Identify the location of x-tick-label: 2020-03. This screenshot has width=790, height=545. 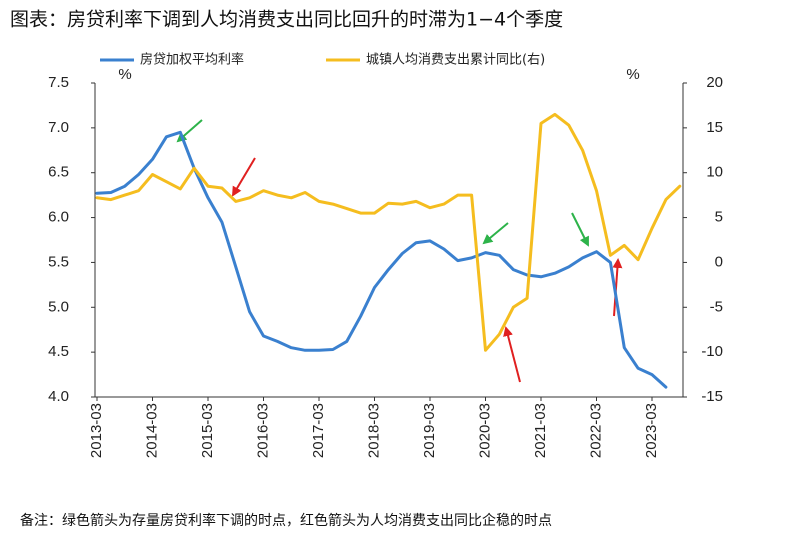
(484, 430).